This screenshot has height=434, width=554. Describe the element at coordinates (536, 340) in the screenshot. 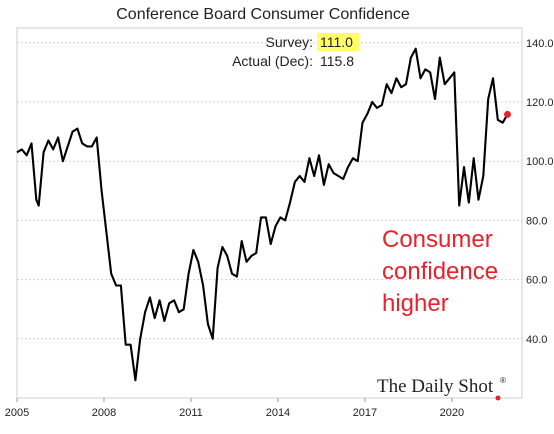

I see `y-tick-label: 40.0` at that location.